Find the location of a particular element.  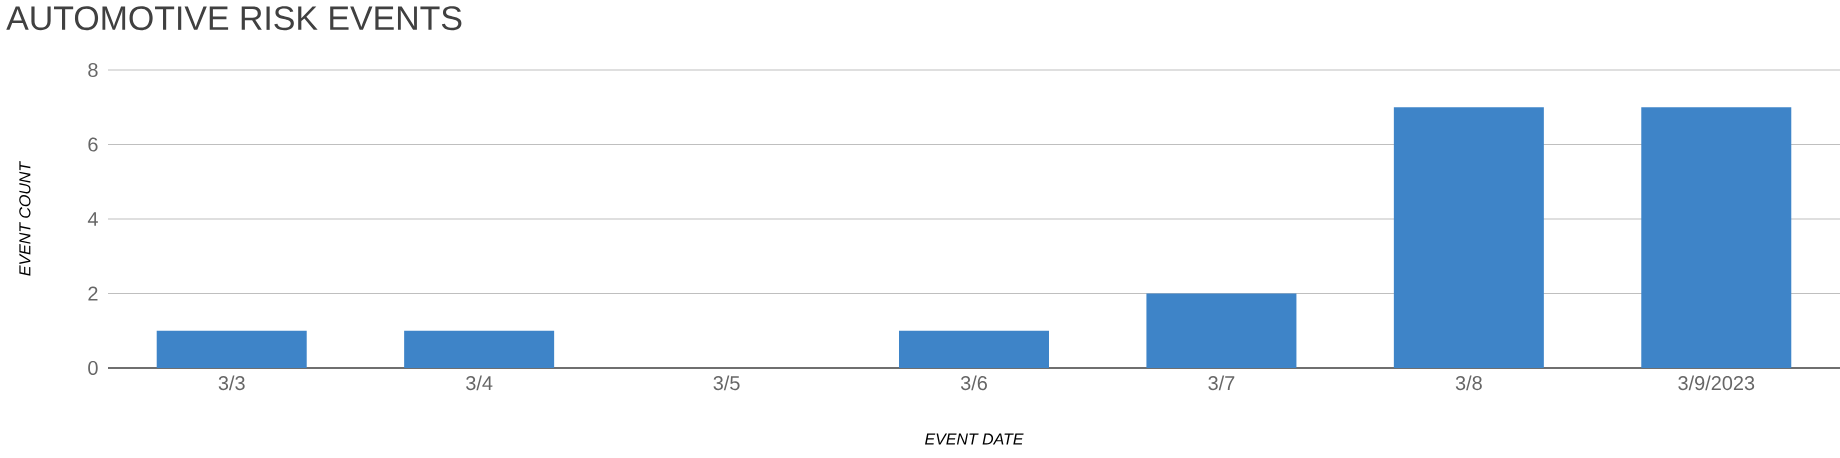

x-tick-label: 3/5 is located at coordinates (726, 383).